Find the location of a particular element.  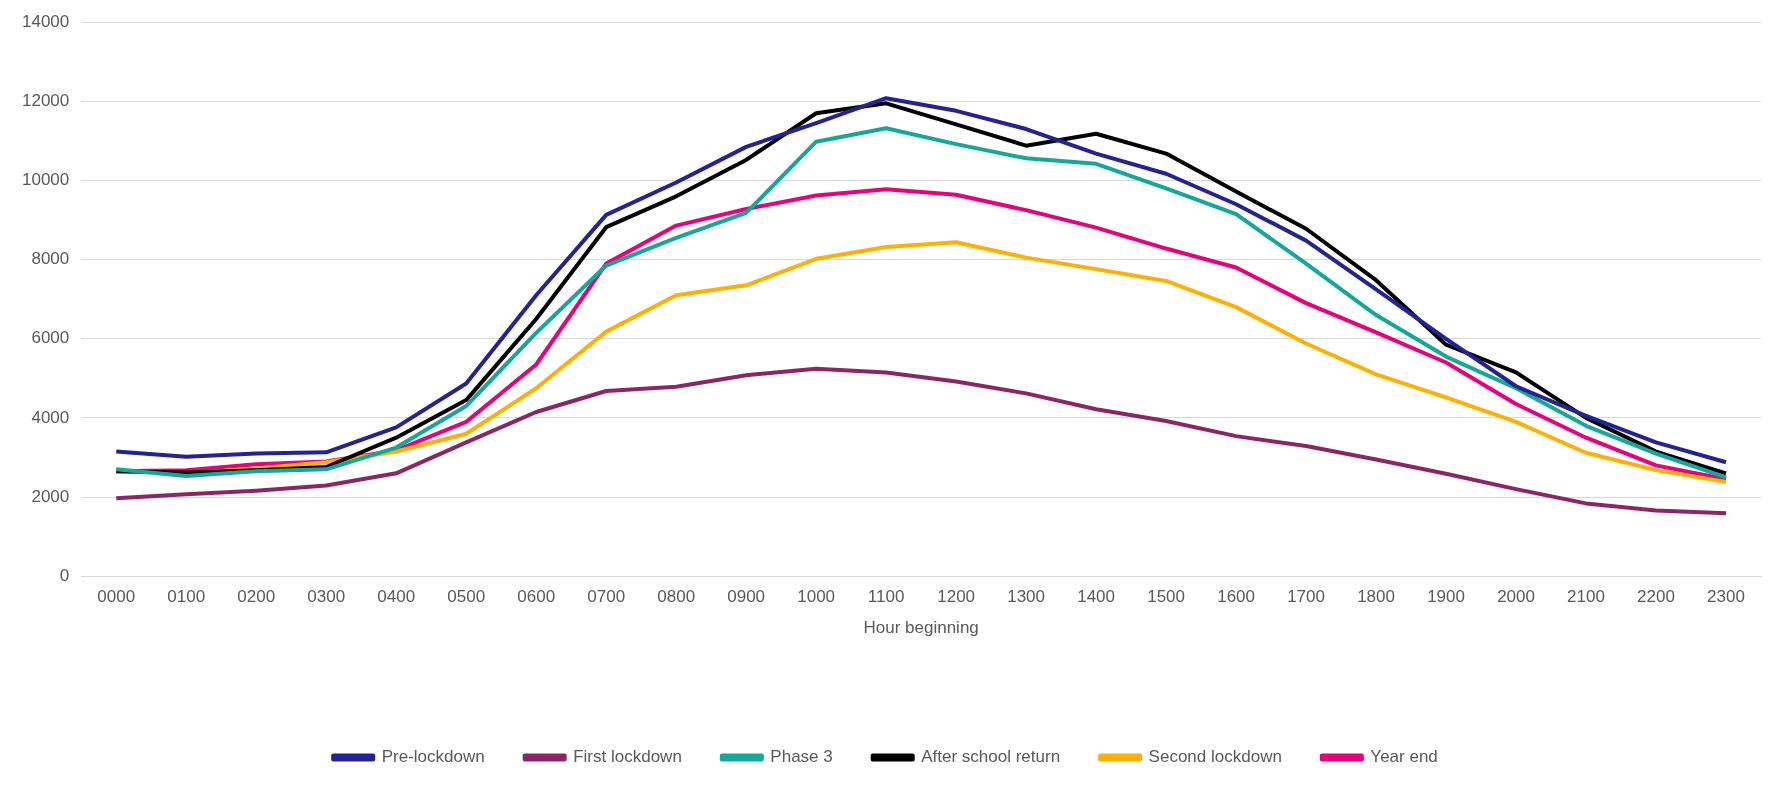

y-tick-label: 4000 is located at coordinates (50, 417).